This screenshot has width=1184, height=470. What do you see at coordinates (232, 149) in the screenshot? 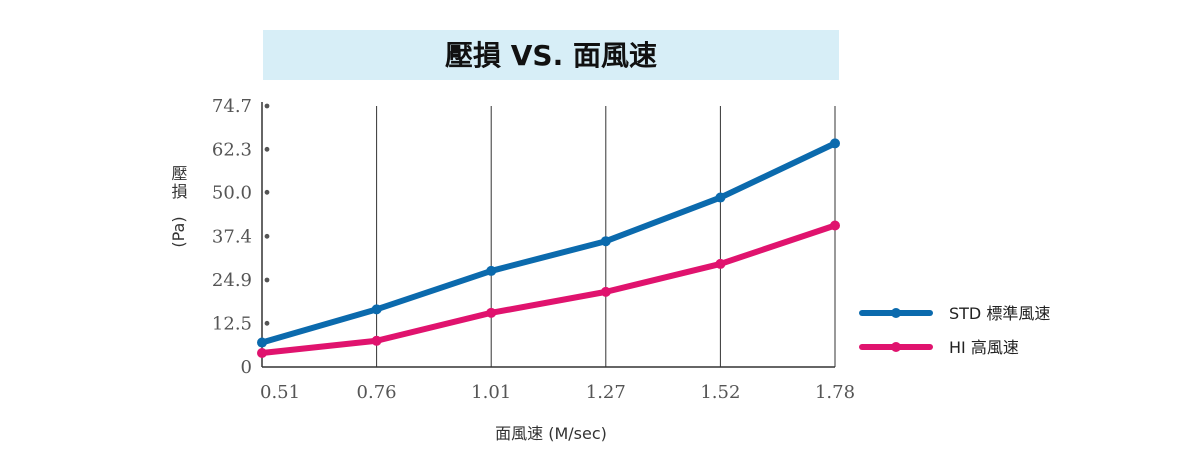
I see `y-tick-label: 62.3` at bounding box center [232, 149].